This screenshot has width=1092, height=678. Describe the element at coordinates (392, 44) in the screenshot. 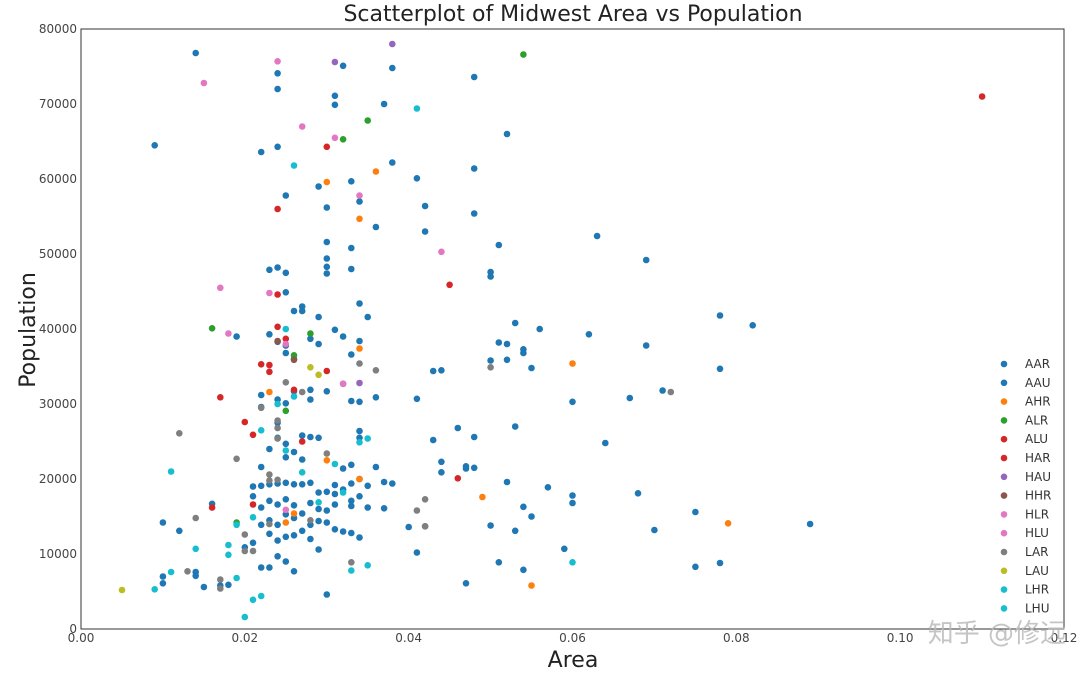

I see `data-point-hau` at that location.